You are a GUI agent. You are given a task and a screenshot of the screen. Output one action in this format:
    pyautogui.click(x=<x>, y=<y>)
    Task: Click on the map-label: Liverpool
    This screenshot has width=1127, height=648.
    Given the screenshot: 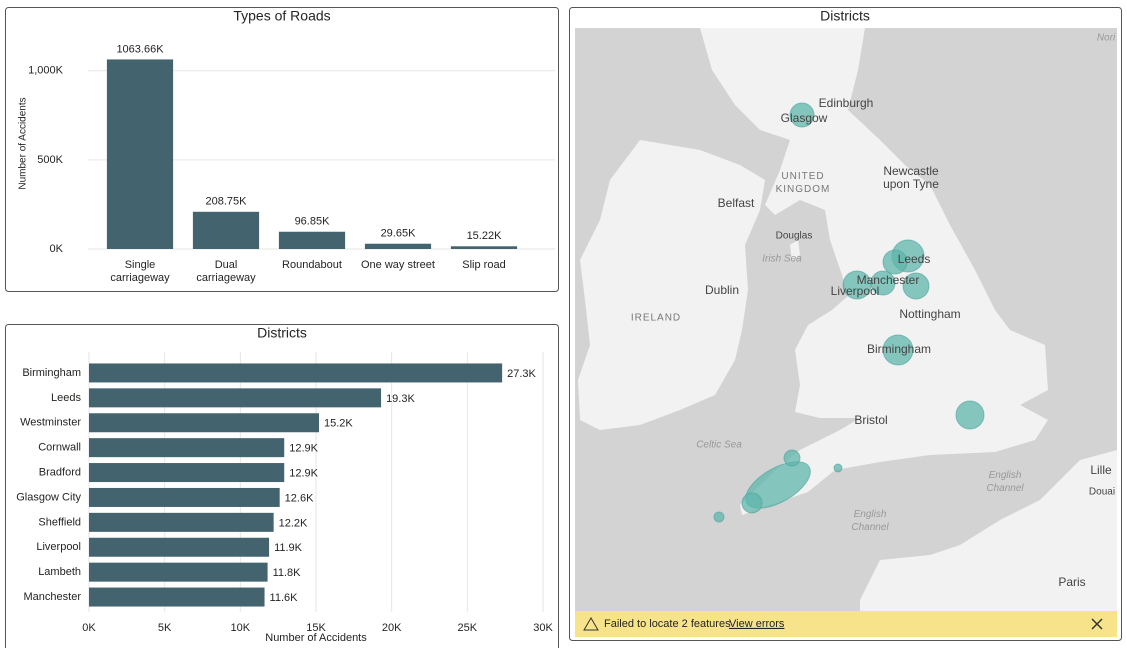 What is the action you would take?
    pyautogui.click(x=855, y=291)
    